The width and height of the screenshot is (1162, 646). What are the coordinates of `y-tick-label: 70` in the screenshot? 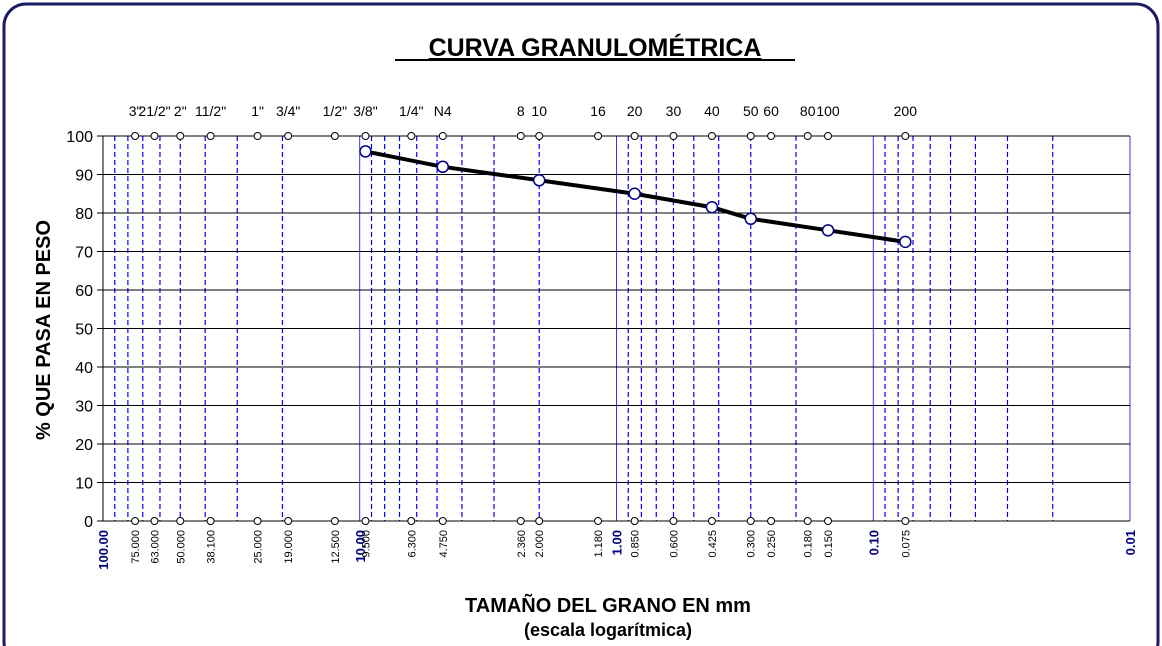 It's located at (84, 253).